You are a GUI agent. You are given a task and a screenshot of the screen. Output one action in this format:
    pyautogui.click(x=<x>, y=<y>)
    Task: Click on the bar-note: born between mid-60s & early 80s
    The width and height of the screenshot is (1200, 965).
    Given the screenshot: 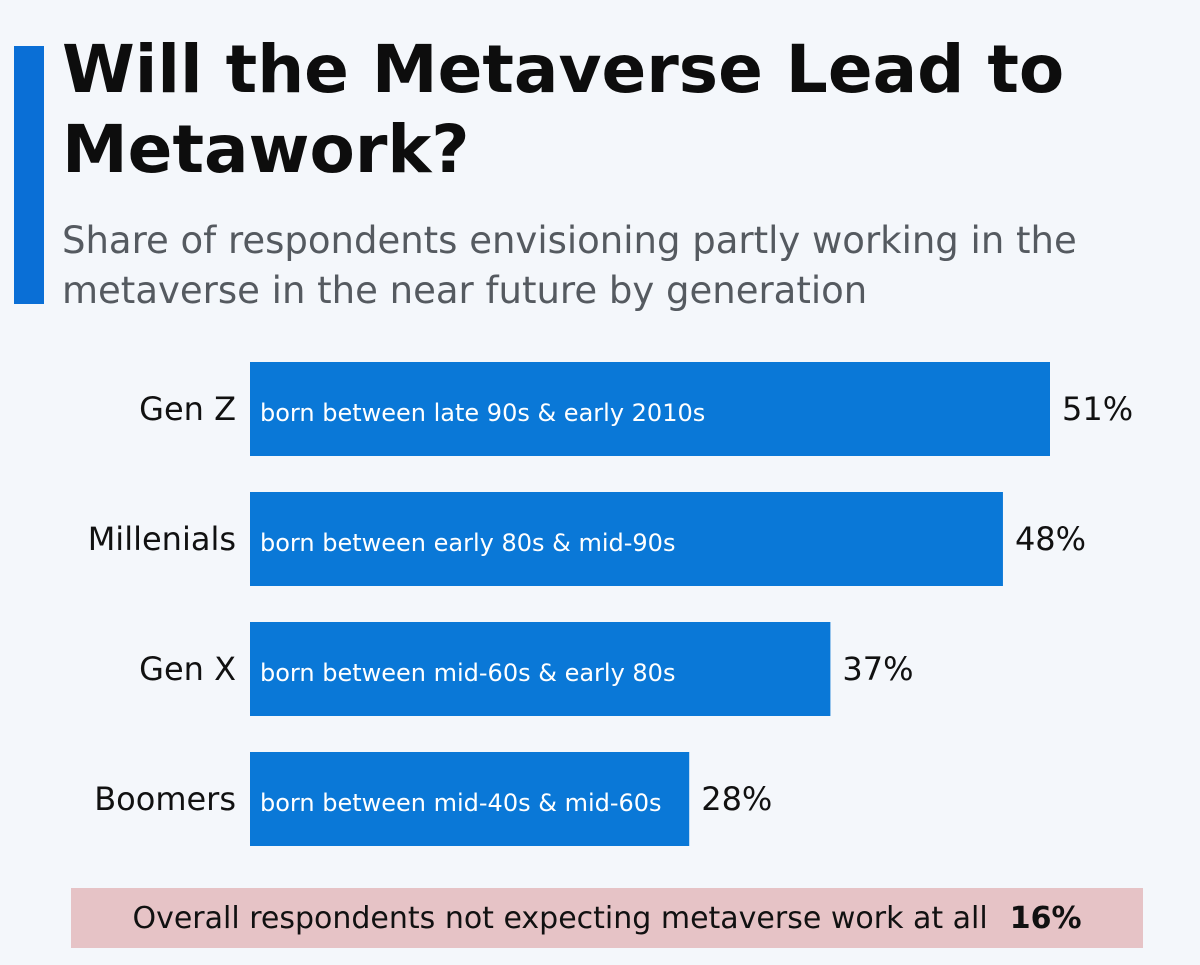 What is the action you would take?
    pyautogui.click(x=467, y=673)
    